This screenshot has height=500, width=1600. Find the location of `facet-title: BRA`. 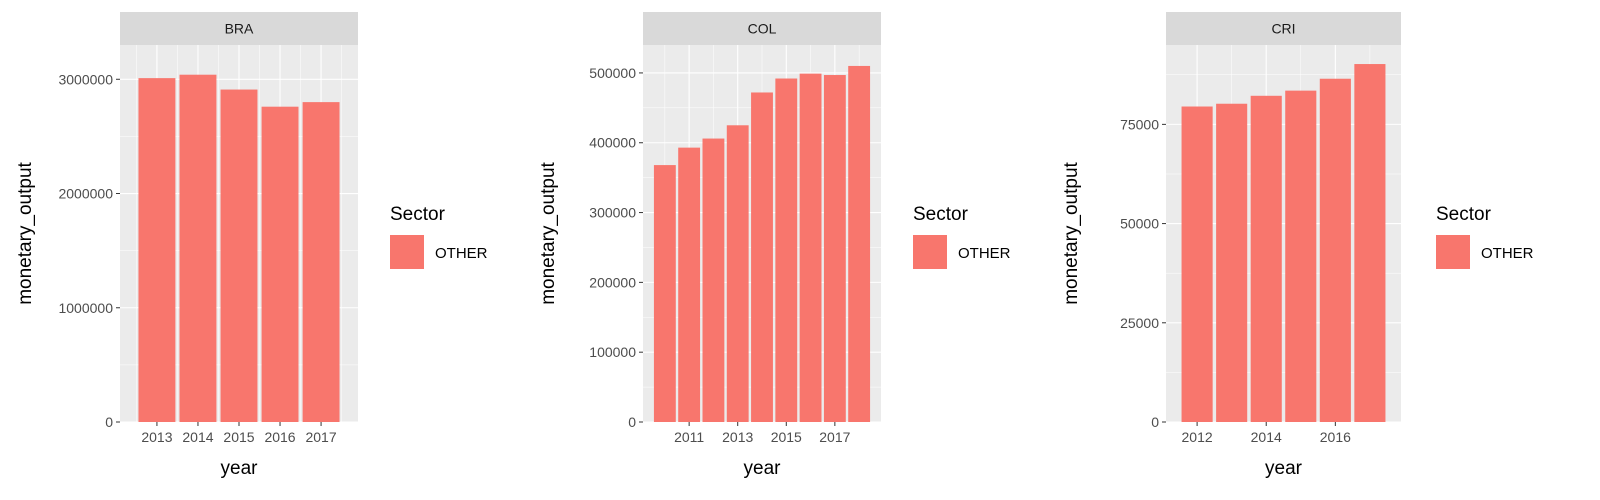

facet-title: BRA is located at coordinates (239, 29).